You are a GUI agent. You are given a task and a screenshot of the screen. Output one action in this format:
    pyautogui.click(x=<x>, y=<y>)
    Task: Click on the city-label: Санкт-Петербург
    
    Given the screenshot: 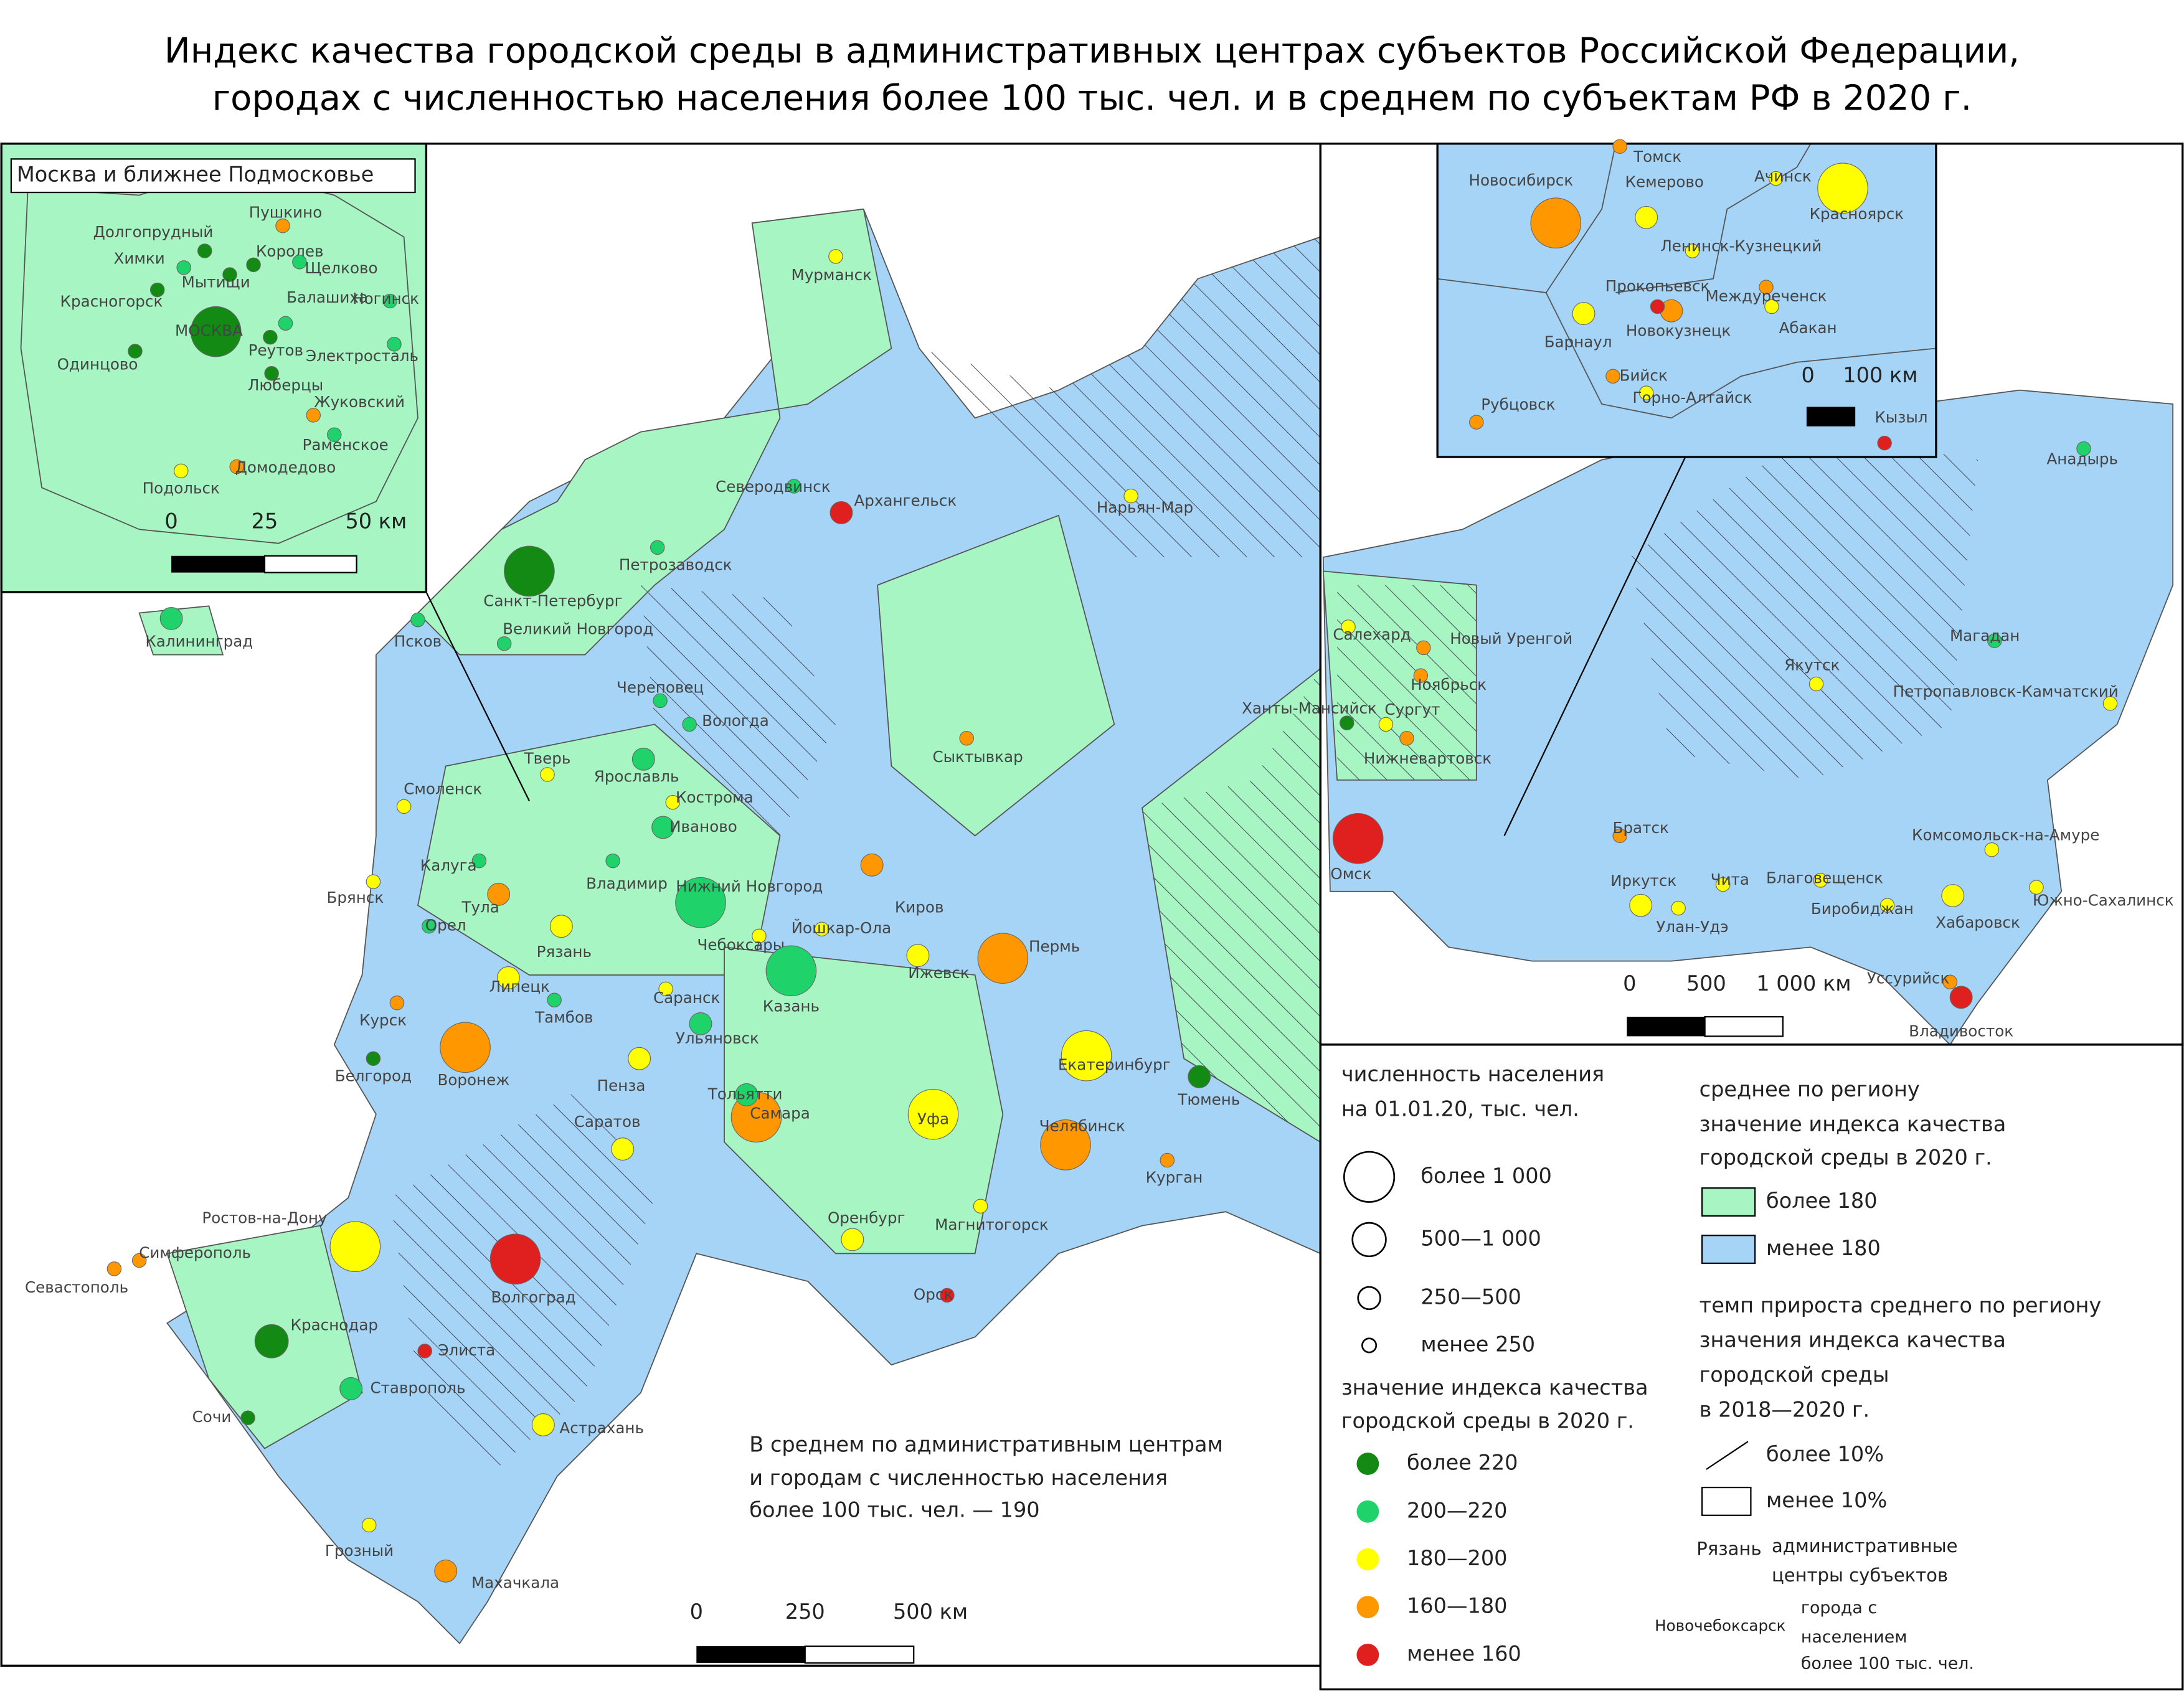 What is the action you would take?
    pyautogui.click(x=552, y=601)
    